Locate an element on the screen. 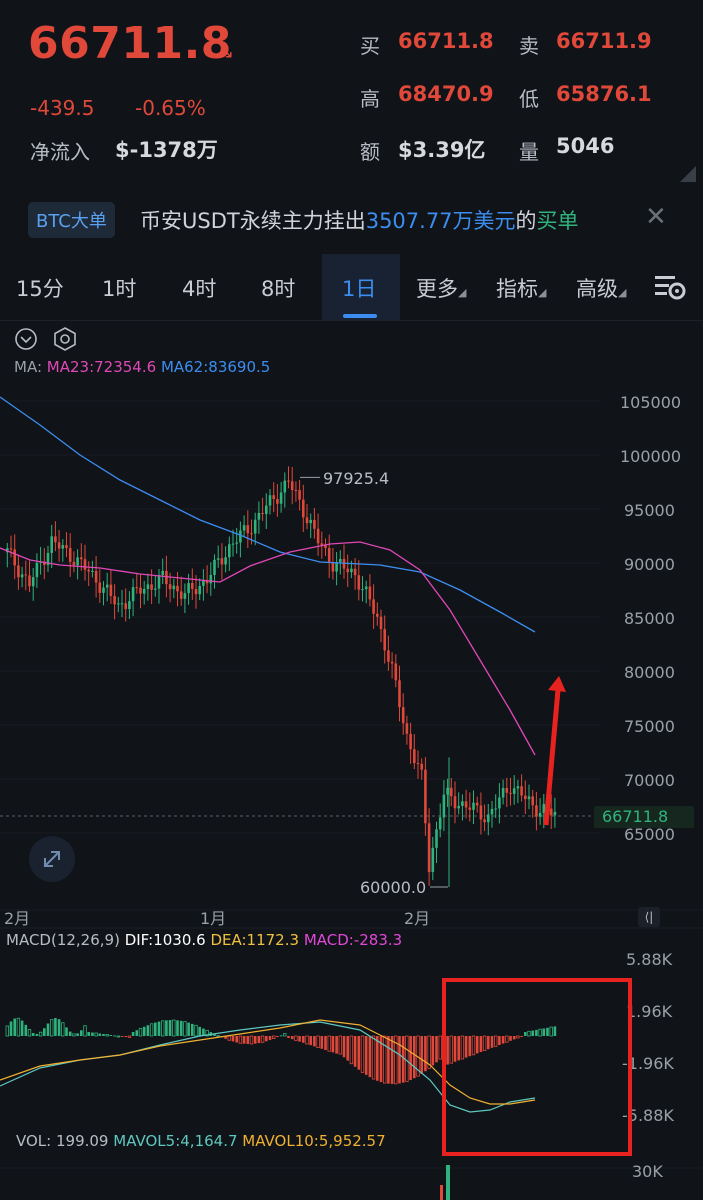 The image size is (703, 1200). fullscreen-icon is located at coordinates (52, 859).